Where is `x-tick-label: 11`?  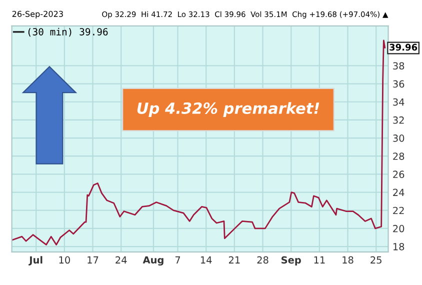 x-tick-label: 11 is located at coordinates (319, 260).